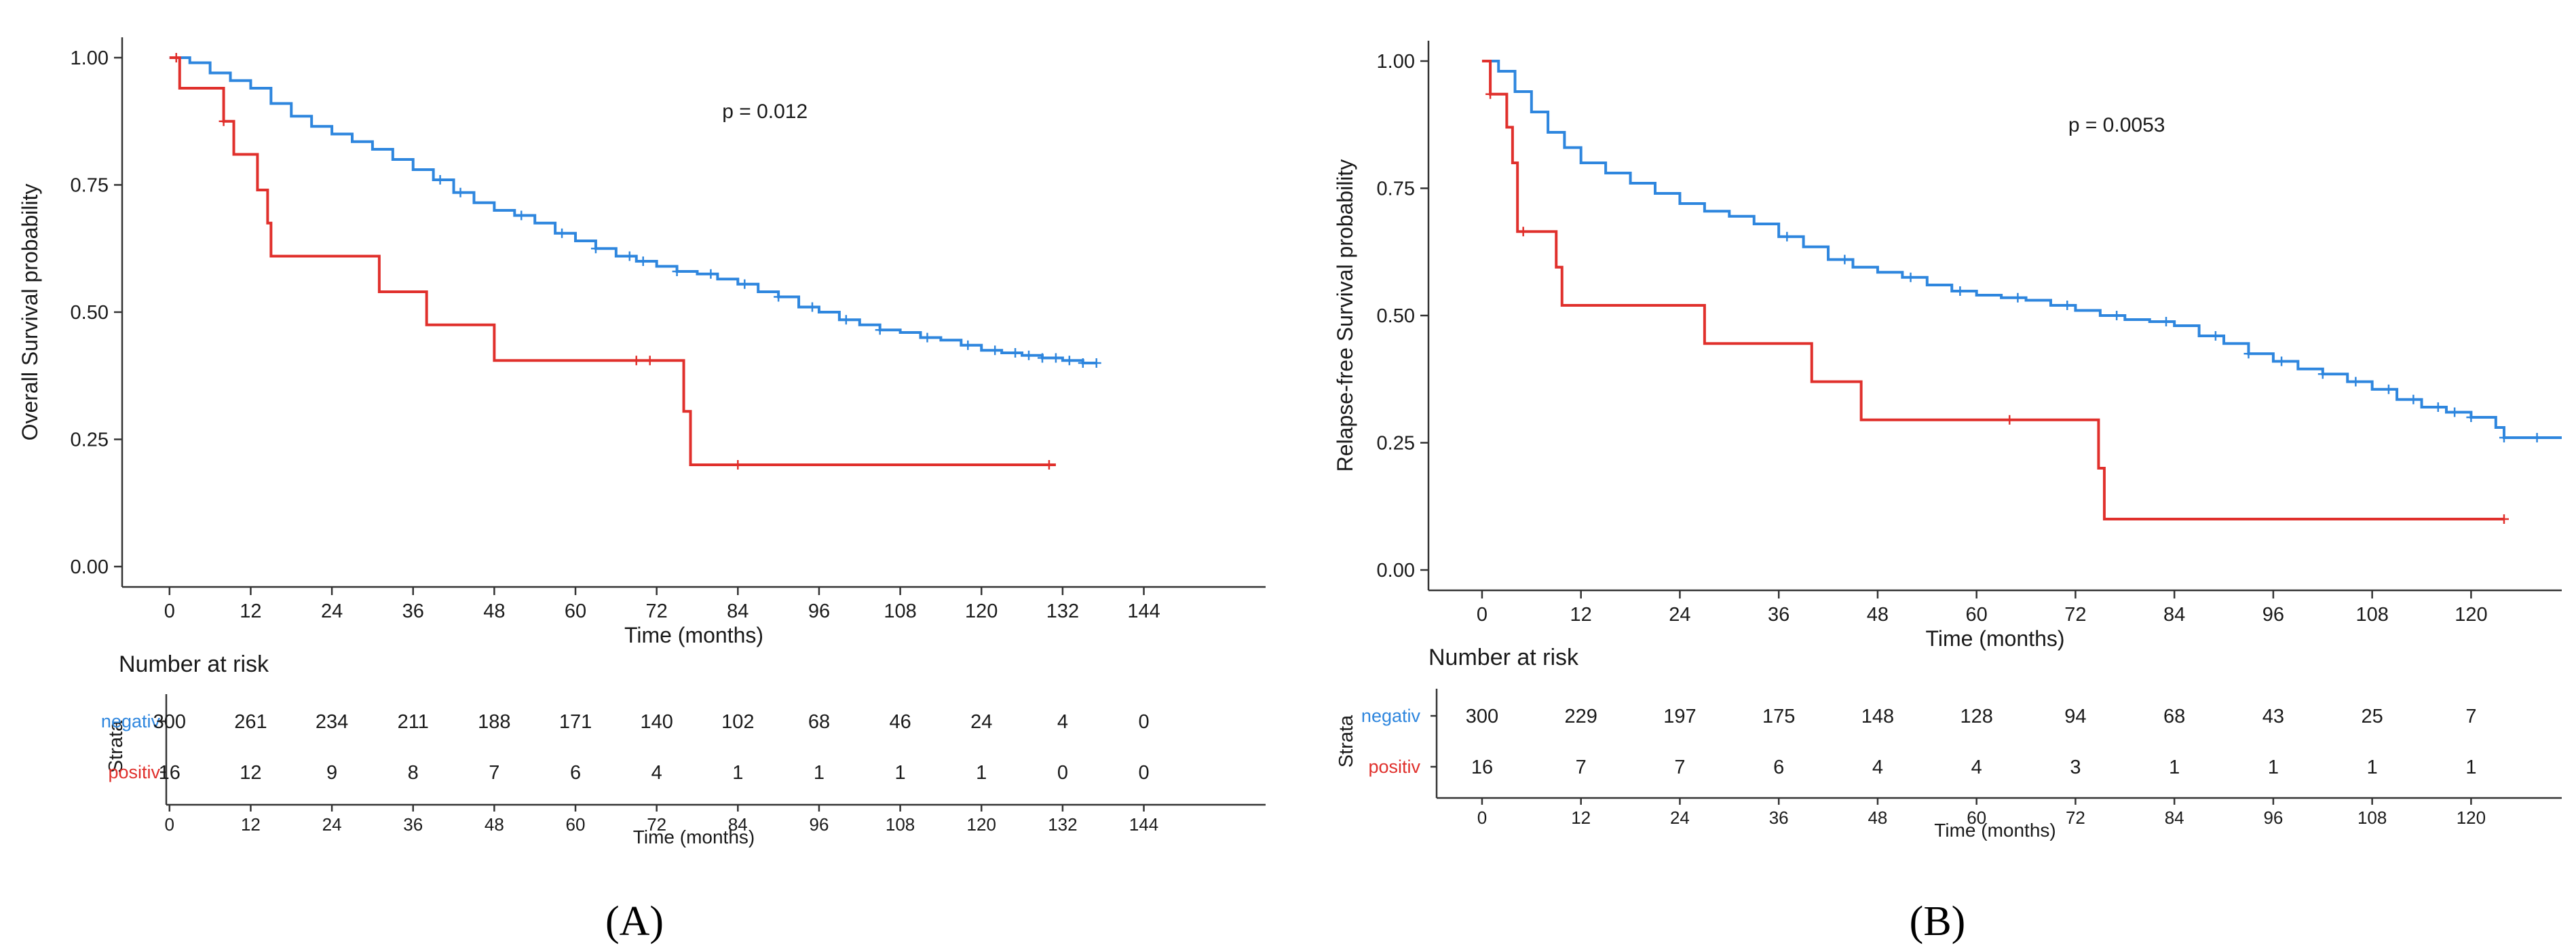 This screenshot has height=952, width=2576. Describe the element at coordinates (2273, 716) in the screenshot. I see `risk-count-negativ: 43` at that location.